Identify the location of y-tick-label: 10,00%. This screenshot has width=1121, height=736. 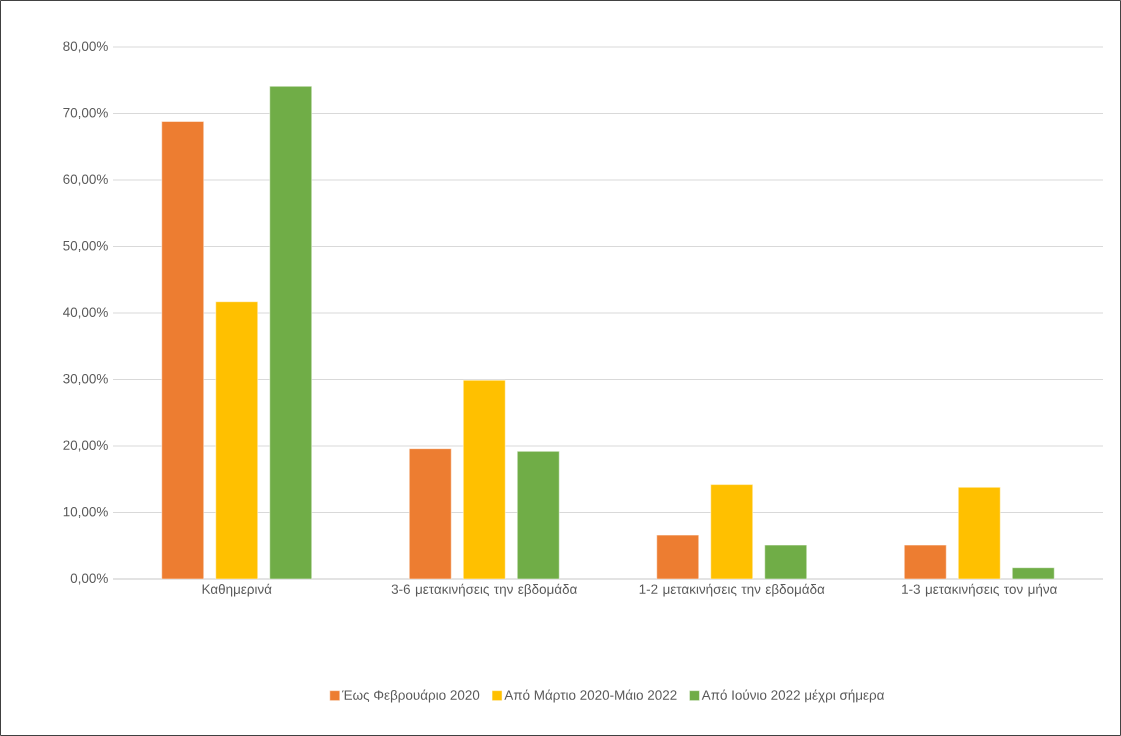
(85, 512).